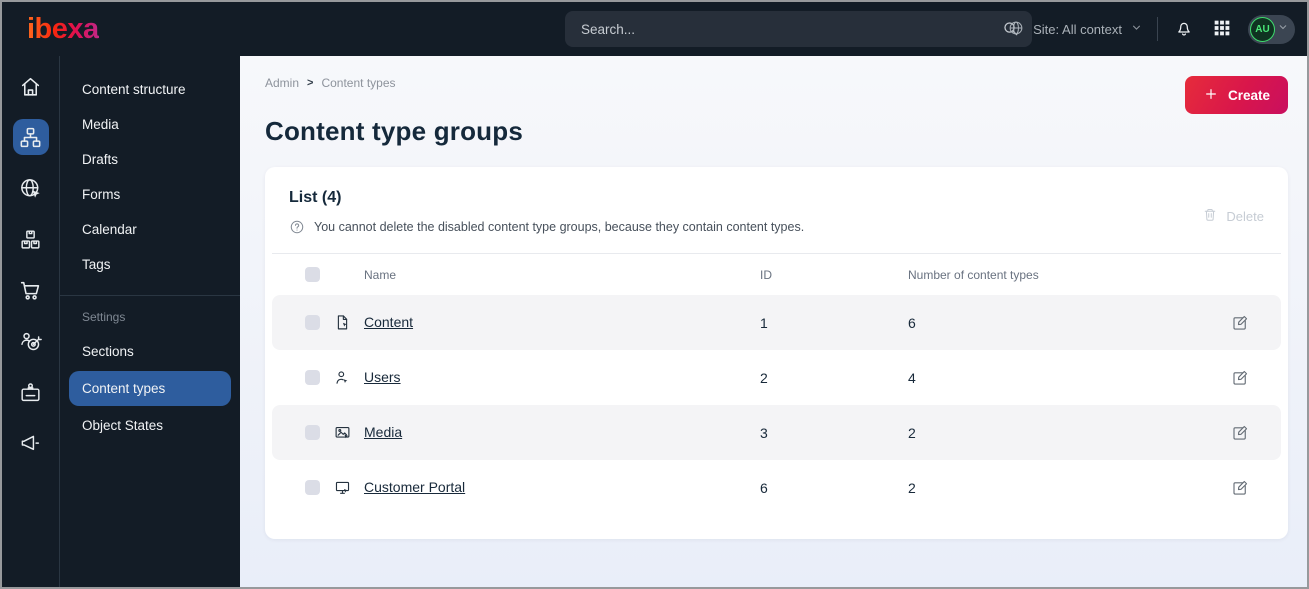 This screenshot has height=589, width=1309. I want to click on group-count: 6, so click(912, 322).